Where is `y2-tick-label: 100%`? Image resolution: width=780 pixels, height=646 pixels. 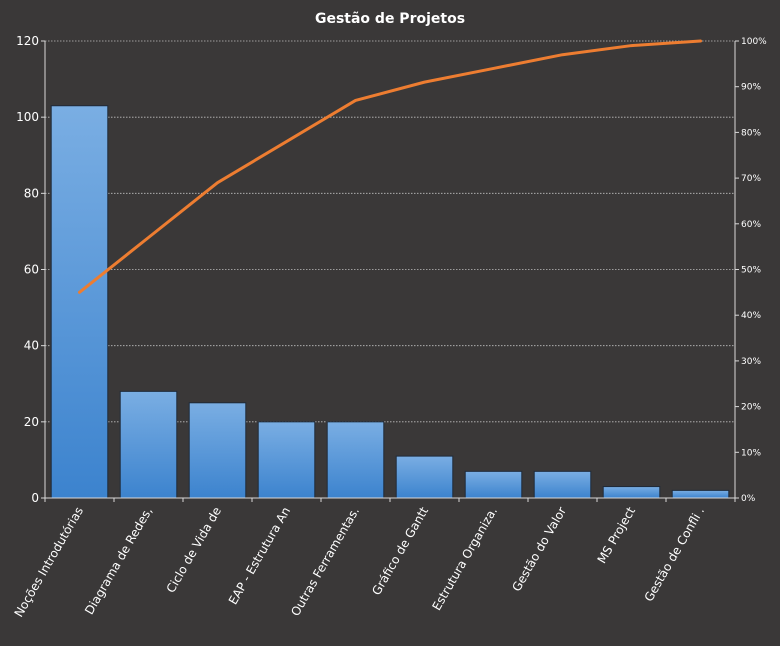
y2-tick-label: 100% is located at coordinates (754, 42).